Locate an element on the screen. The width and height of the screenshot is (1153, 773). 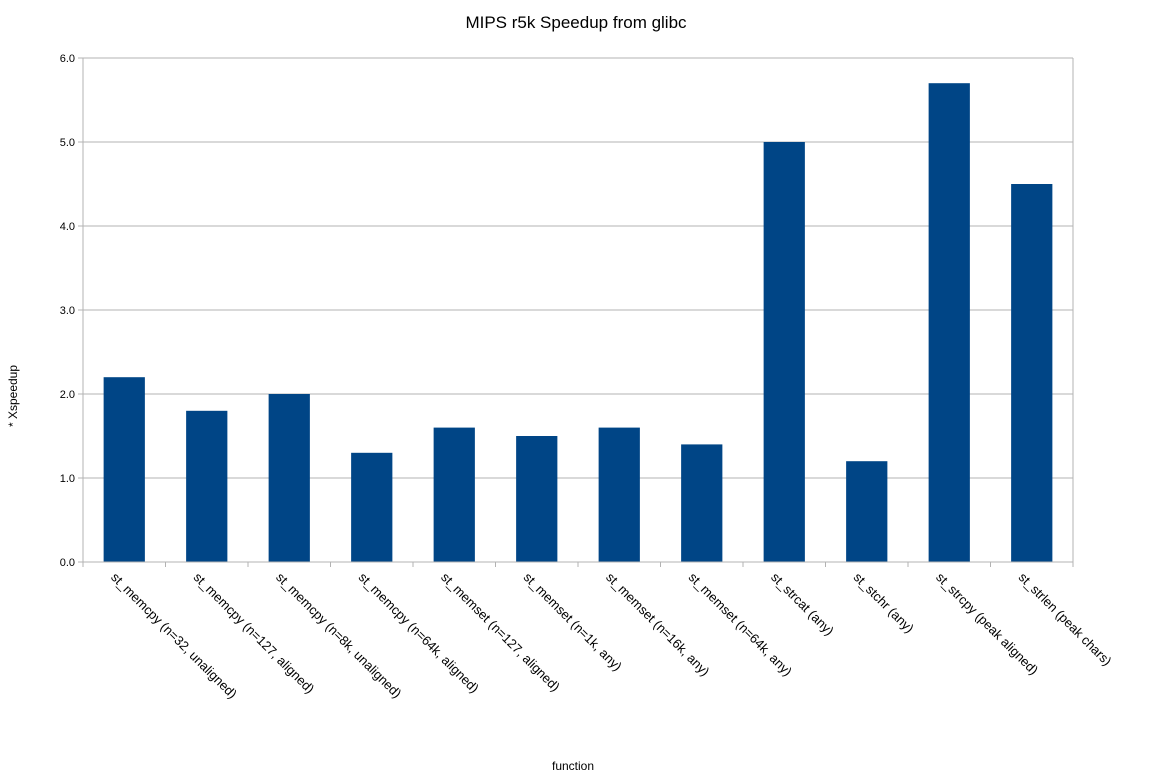
y-tick-label: 6.0 is located at coordinates (67, 59).